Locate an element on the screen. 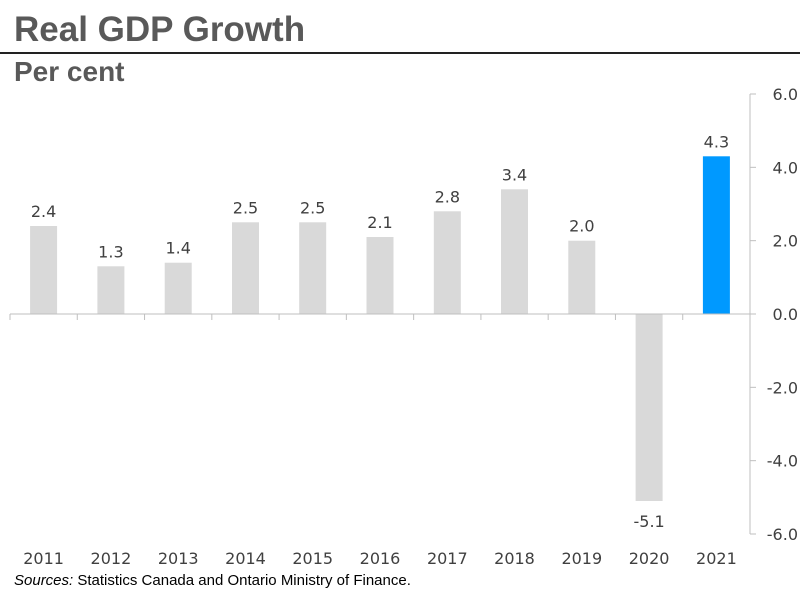  y-tick-label: 6.0 is located at coordinates (785, 94).